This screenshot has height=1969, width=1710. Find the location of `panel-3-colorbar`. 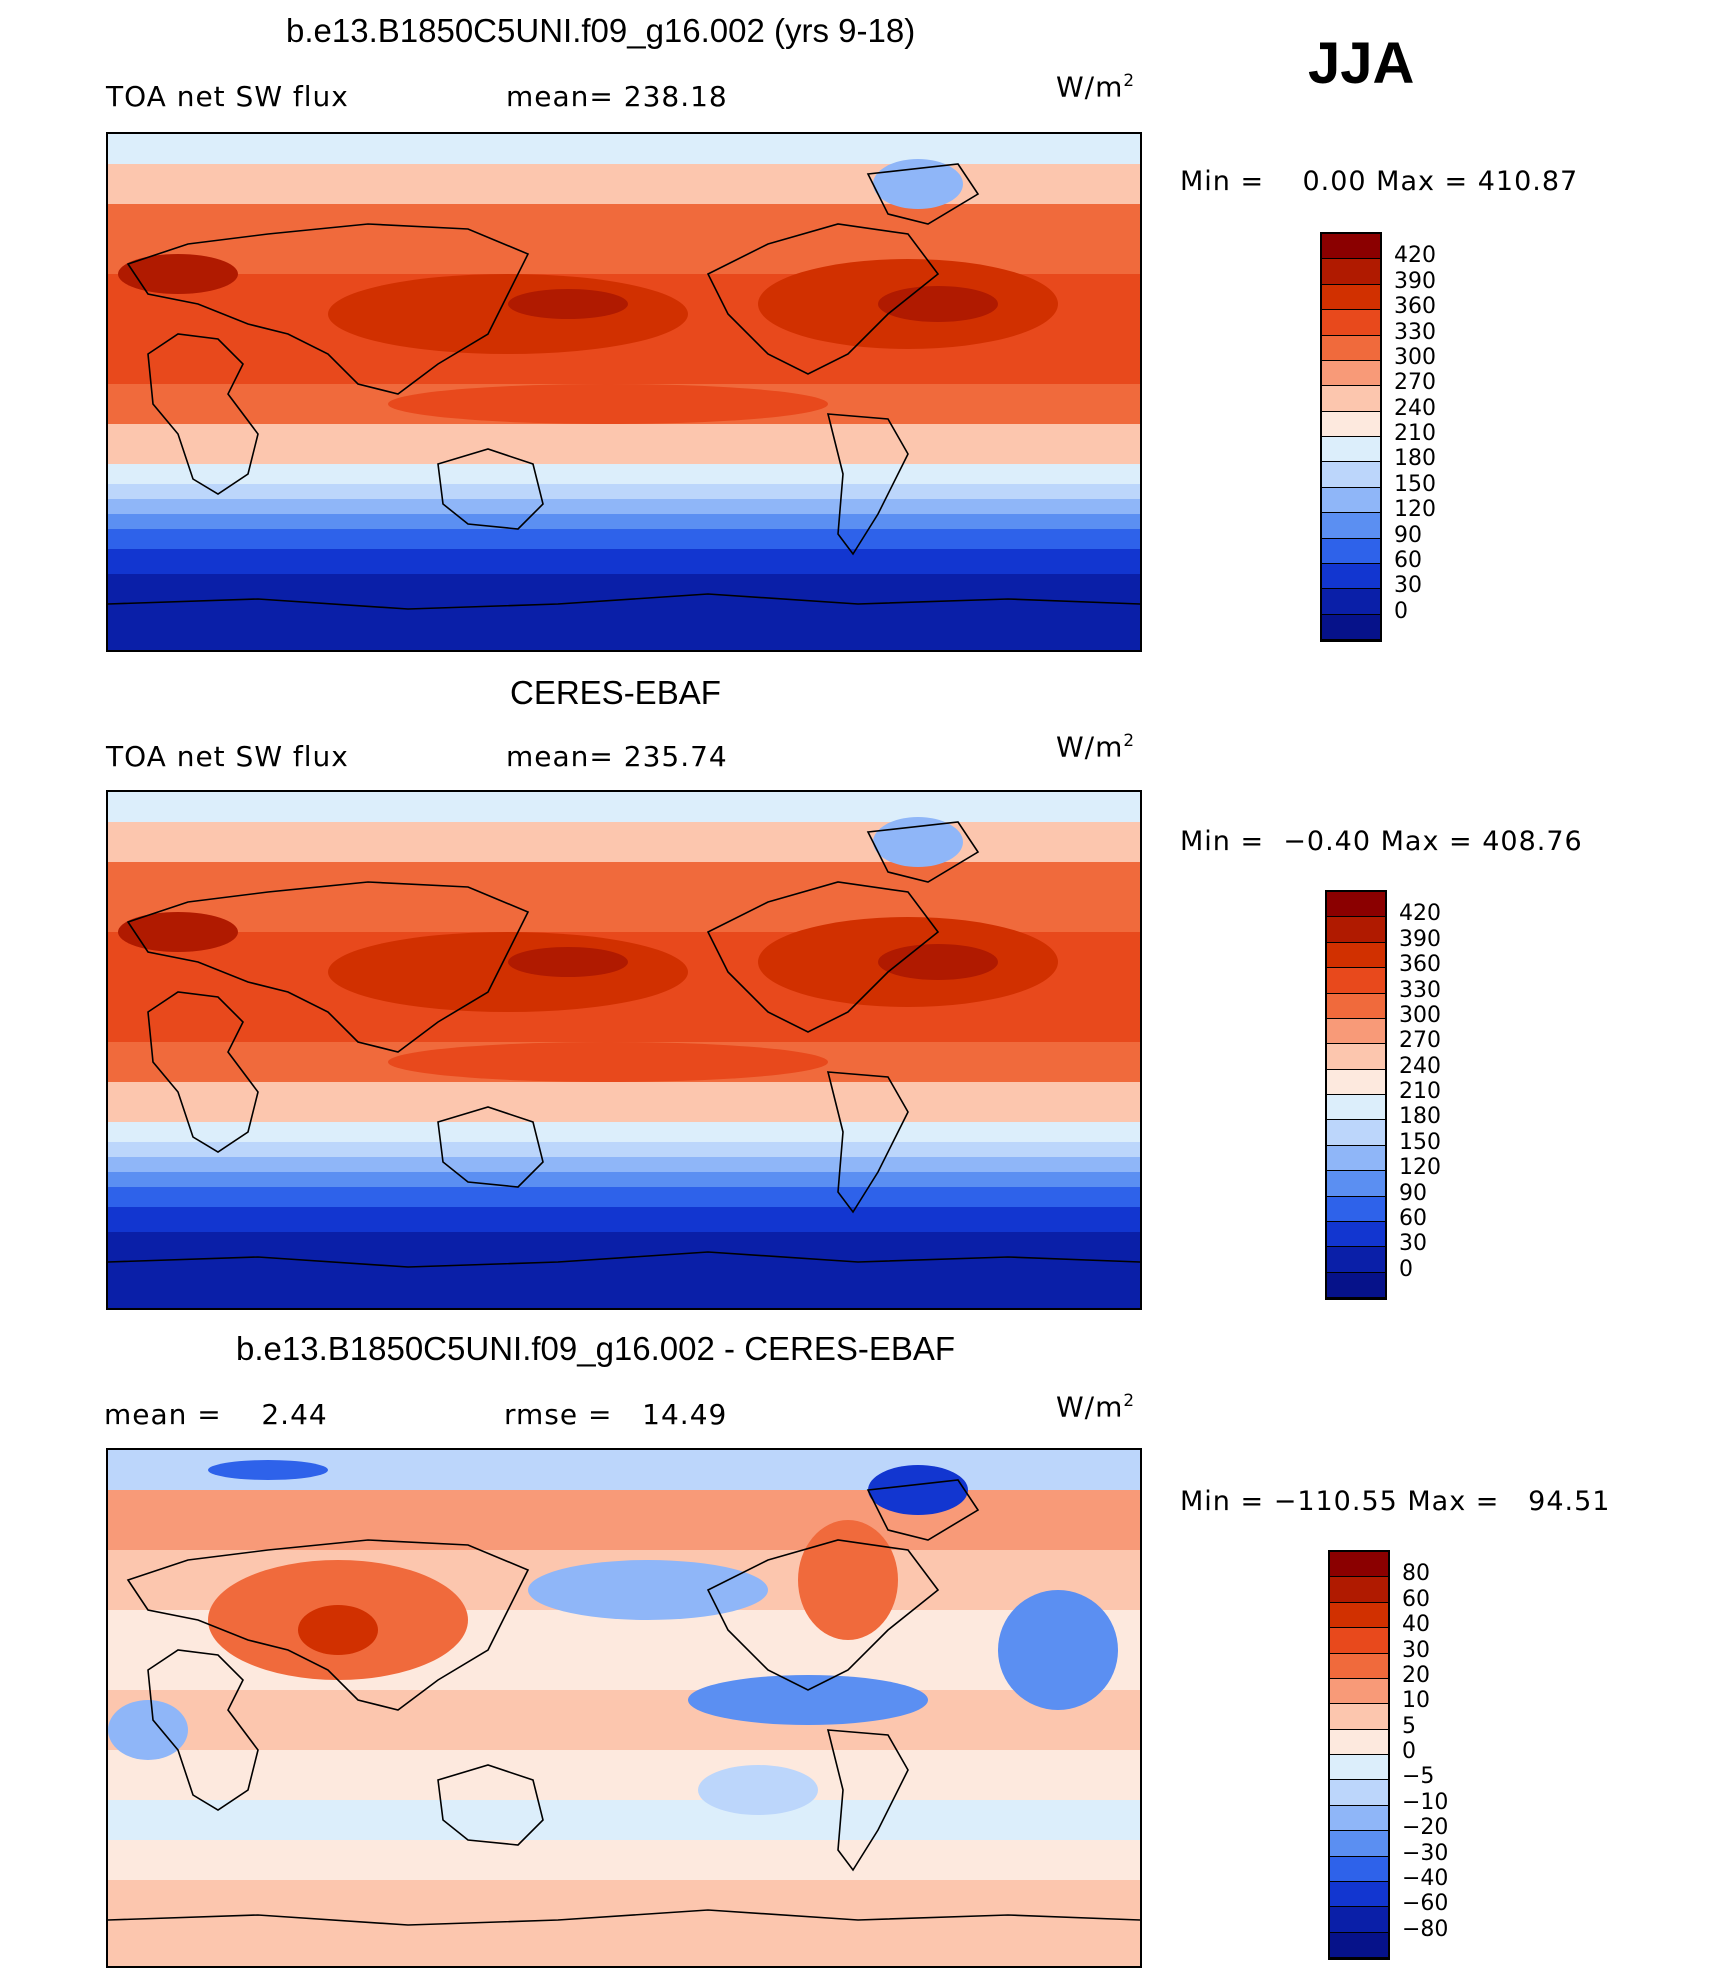

panel-3-colorbar is located at coordinates (1359, 1755).